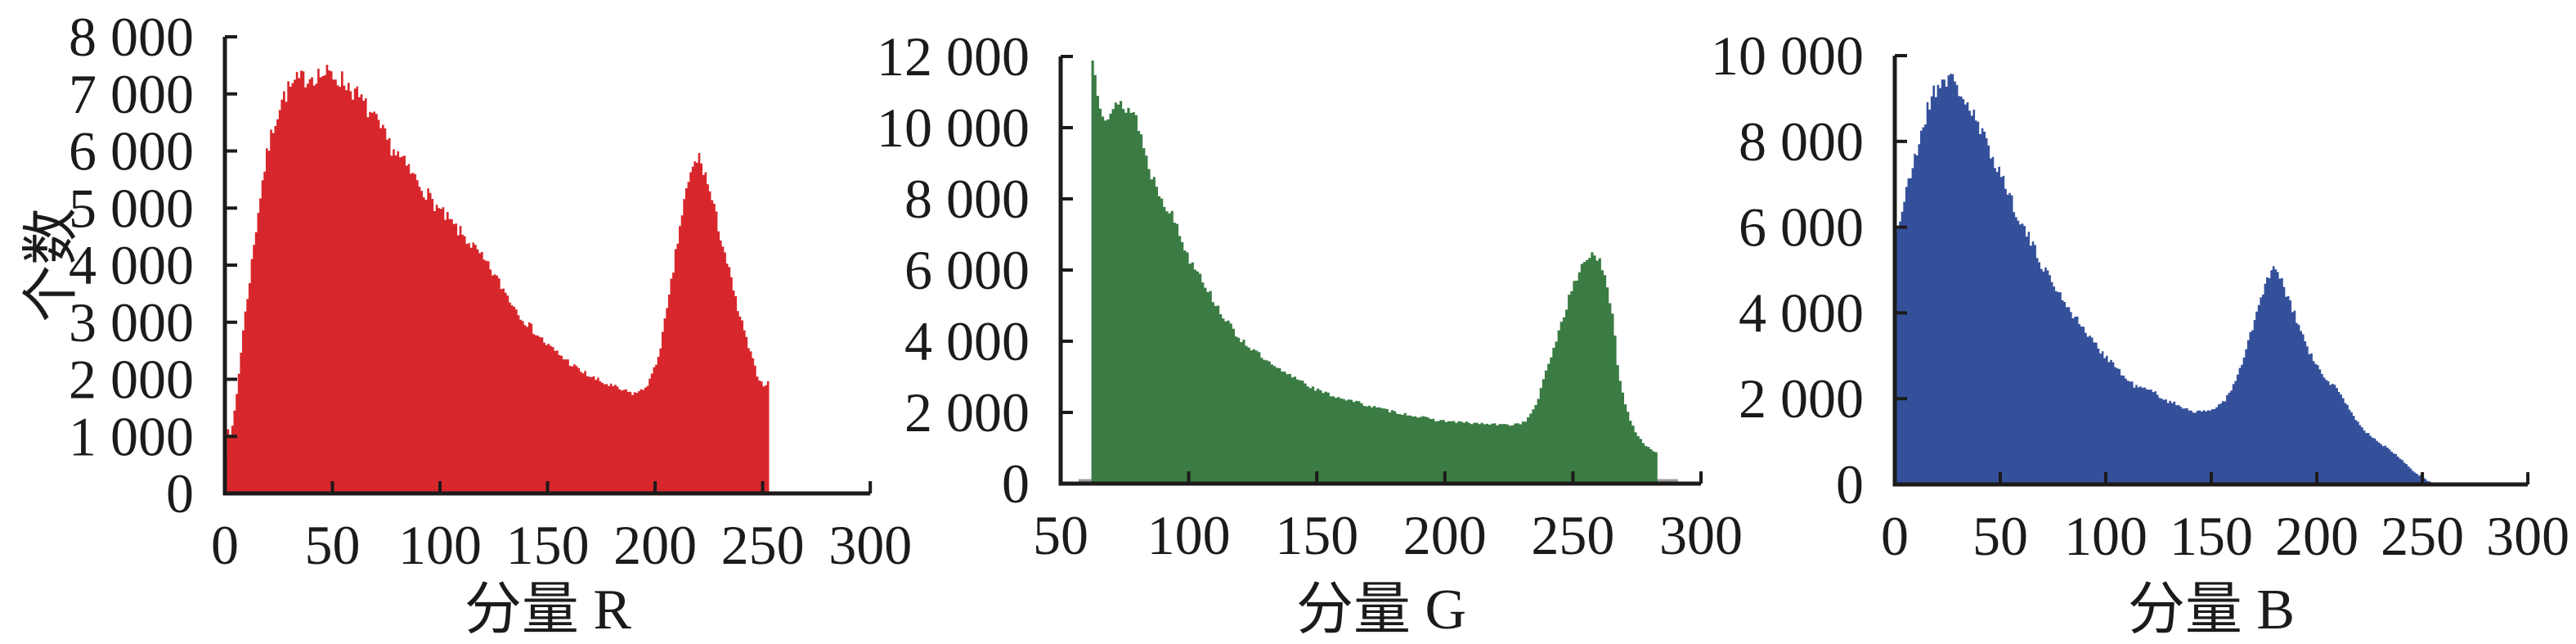 The image size is (2576, 644). I want to click on histogram-fill-B, so click(2164, 279).